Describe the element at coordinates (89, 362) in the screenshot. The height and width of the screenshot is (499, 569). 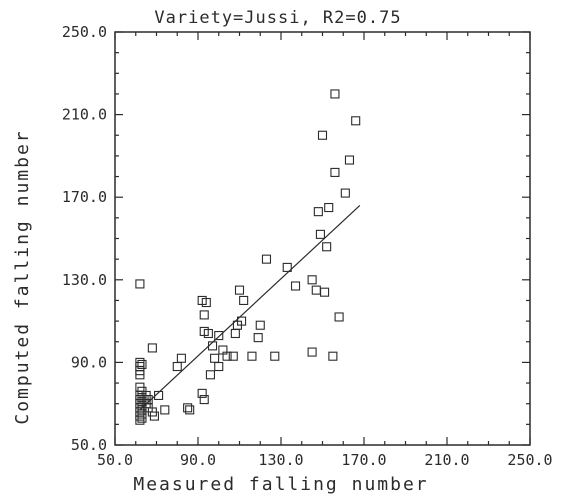
I see `y-tick-label: 90.0` at that location.